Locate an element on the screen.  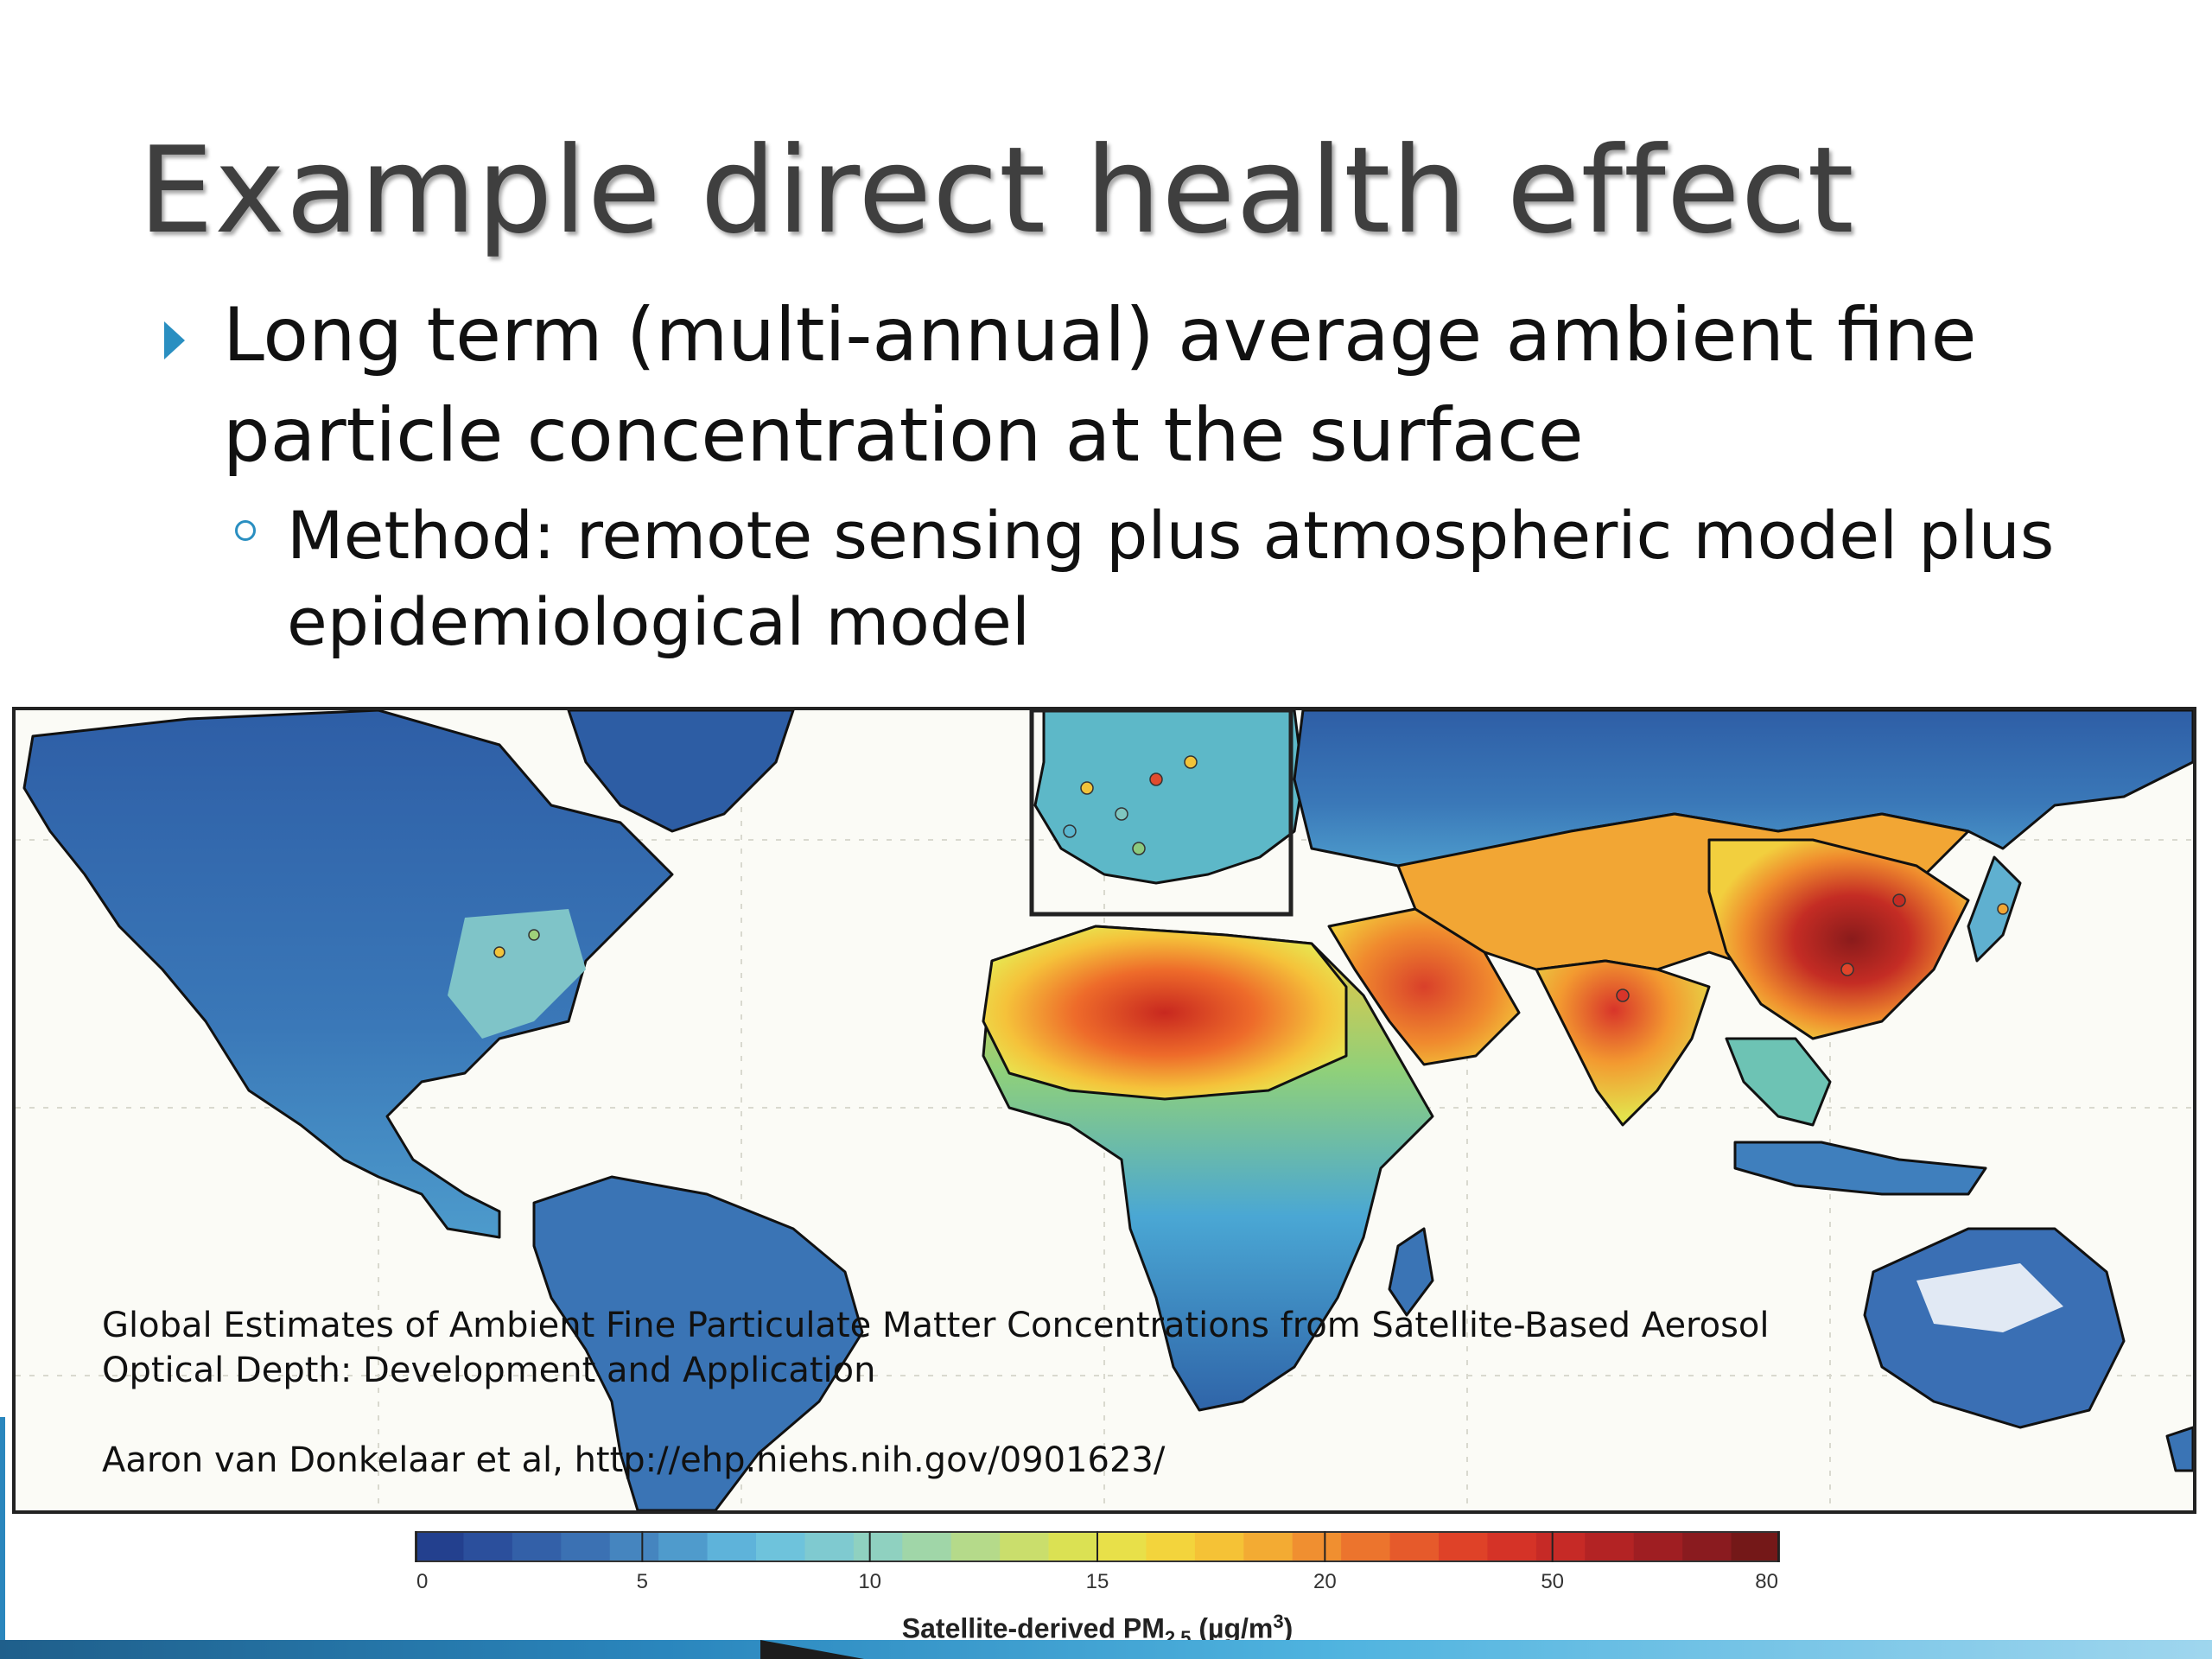
color-bar: 0 5 10 15 20 50 80 is located at coordinates (1097, 1562).